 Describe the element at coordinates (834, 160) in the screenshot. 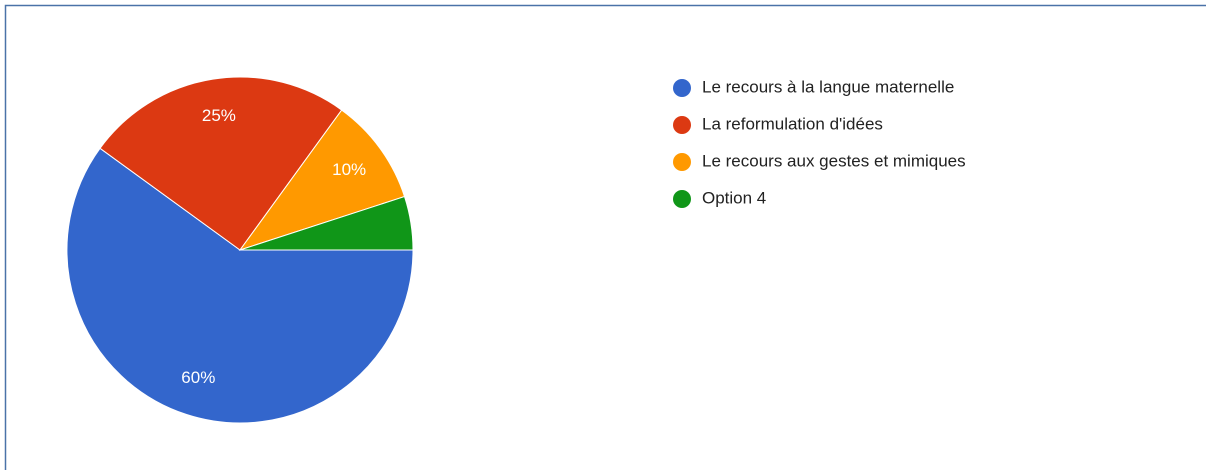

I see `legend-label: Le recours aux gestes et mimiques` at that location.